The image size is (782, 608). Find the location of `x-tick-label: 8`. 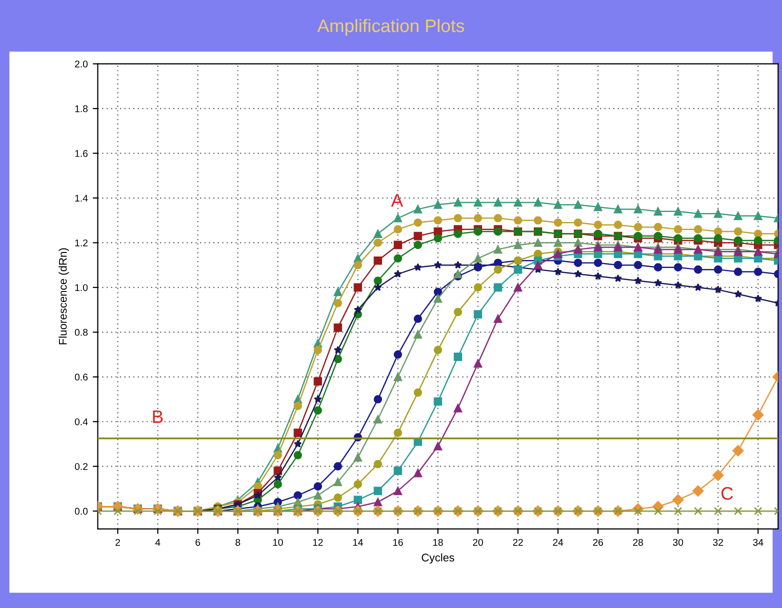

x-tick-label: 8 is located at coordinates (238, 542).